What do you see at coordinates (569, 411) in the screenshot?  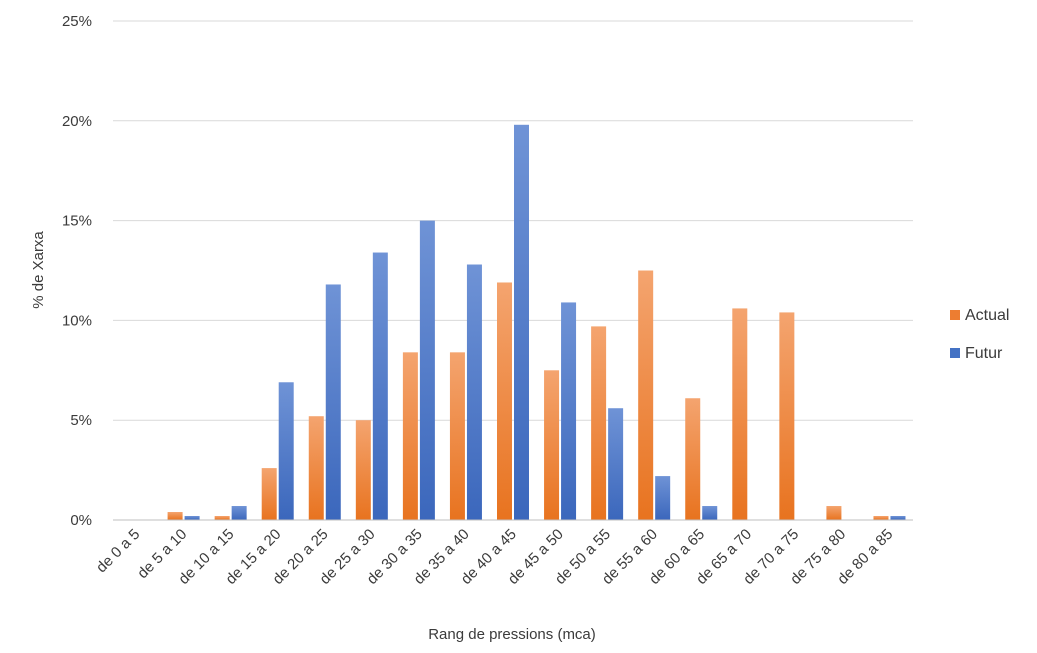 I see `bar-futur: Futur de 45 a 50: 10.9%` at bounding box center [569, 411].